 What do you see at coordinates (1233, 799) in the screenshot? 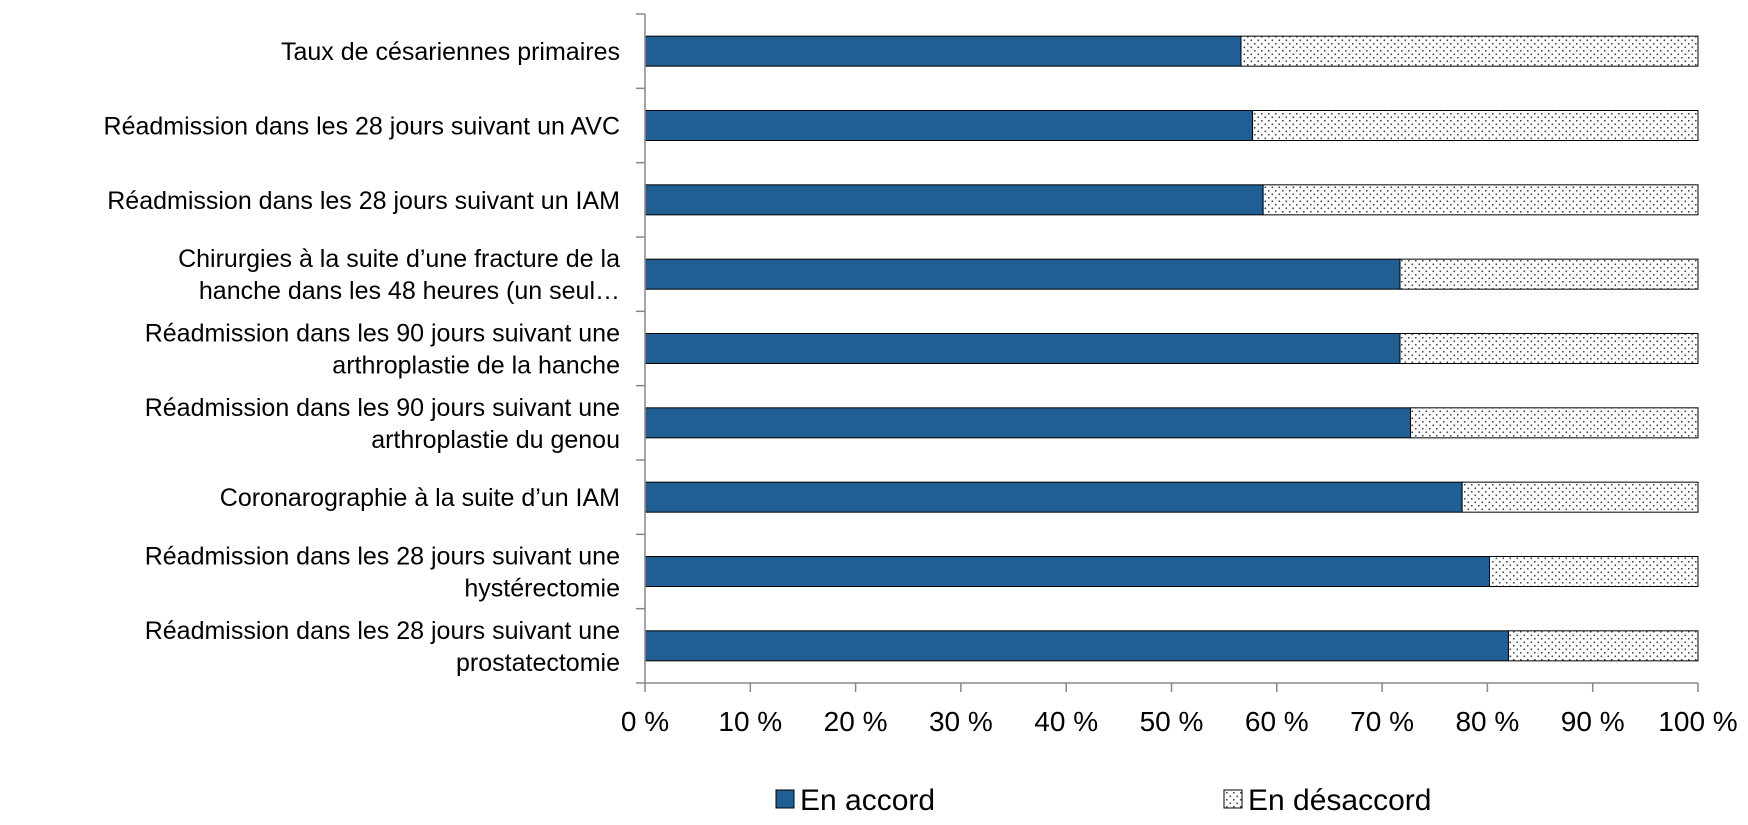
I see `legend-swatch-en-desaccord` at bounding box center [1233, 799].